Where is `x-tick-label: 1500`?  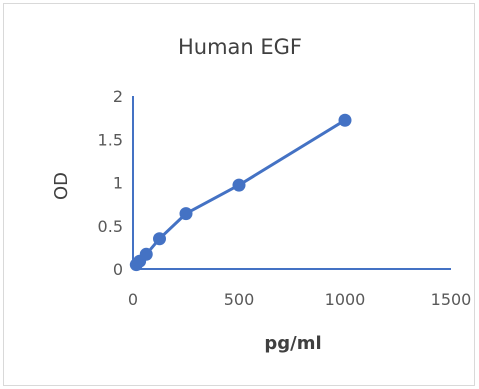 x-tick-label: 1500 is located at coordinates (451, 299).